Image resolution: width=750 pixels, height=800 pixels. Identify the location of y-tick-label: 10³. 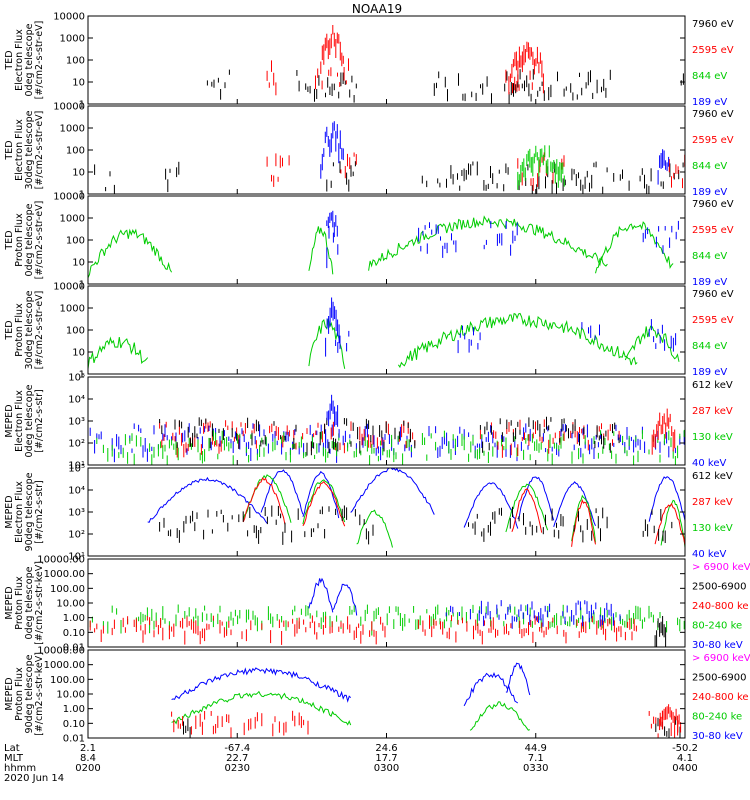
(76, 513).